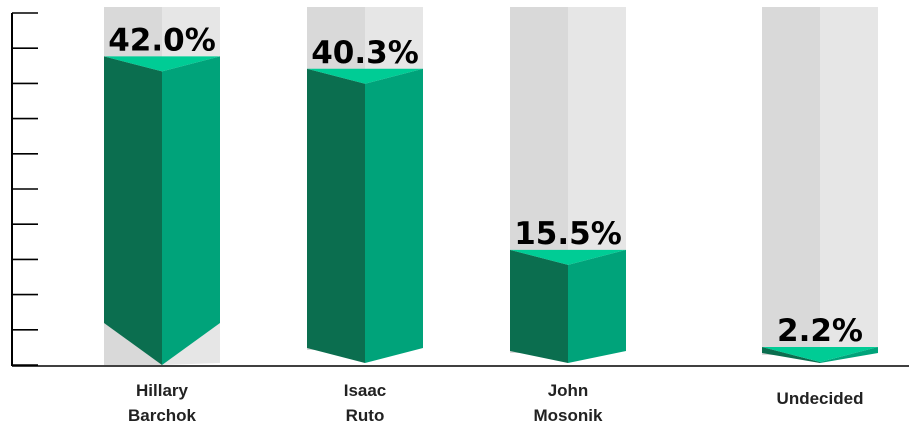 This screenshot has width=909, height=429. What do you see at coordinates (791, 181) in the screenshot?
I see `bar-track-left` at bounding box center [791, 181].